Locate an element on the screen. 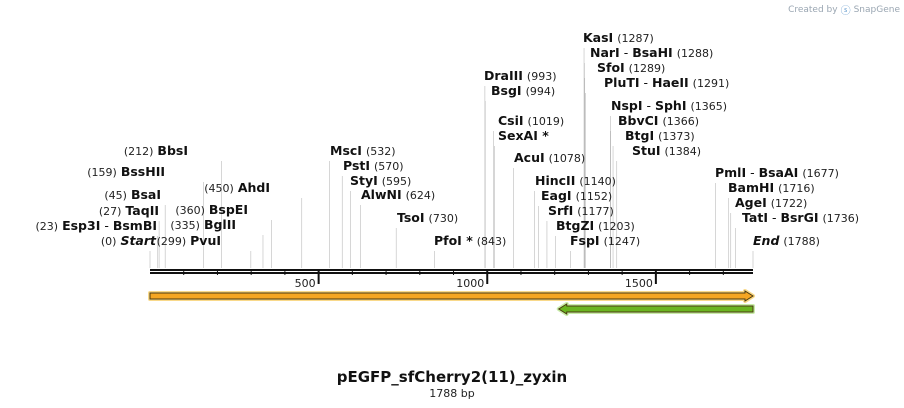 This screenshot has width=904, height=408. restriction-site-label: PmlI - BsaAI (1677) is located at coordinates (777, 172).